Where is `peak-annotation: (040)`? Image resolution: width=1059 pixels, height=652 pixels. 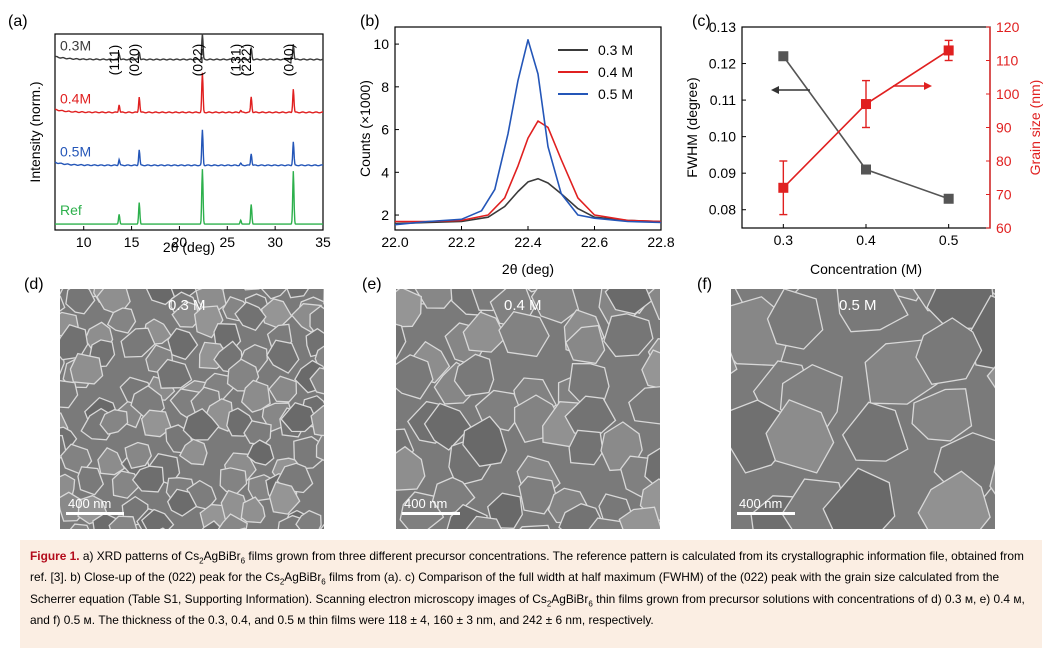
peak-annotation: (040) is located at coordinates (288, 60).